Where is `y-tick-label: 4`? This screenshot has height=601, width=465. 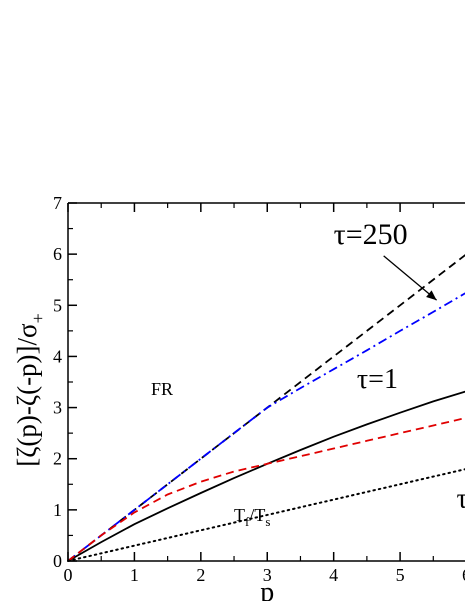 y-tick-label: 4 is located at coordinates (57, 356).